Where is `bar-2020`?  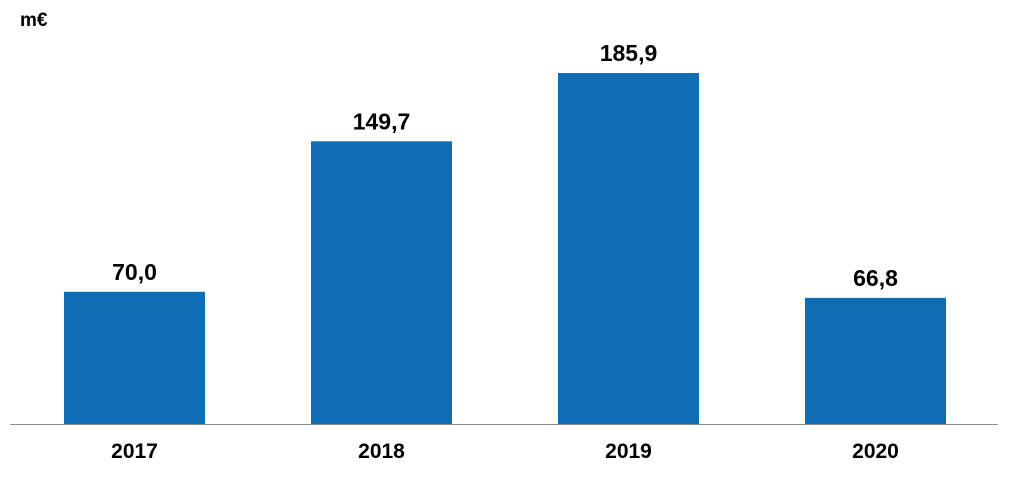
bar-2020 is located at coordinates (875, 360).